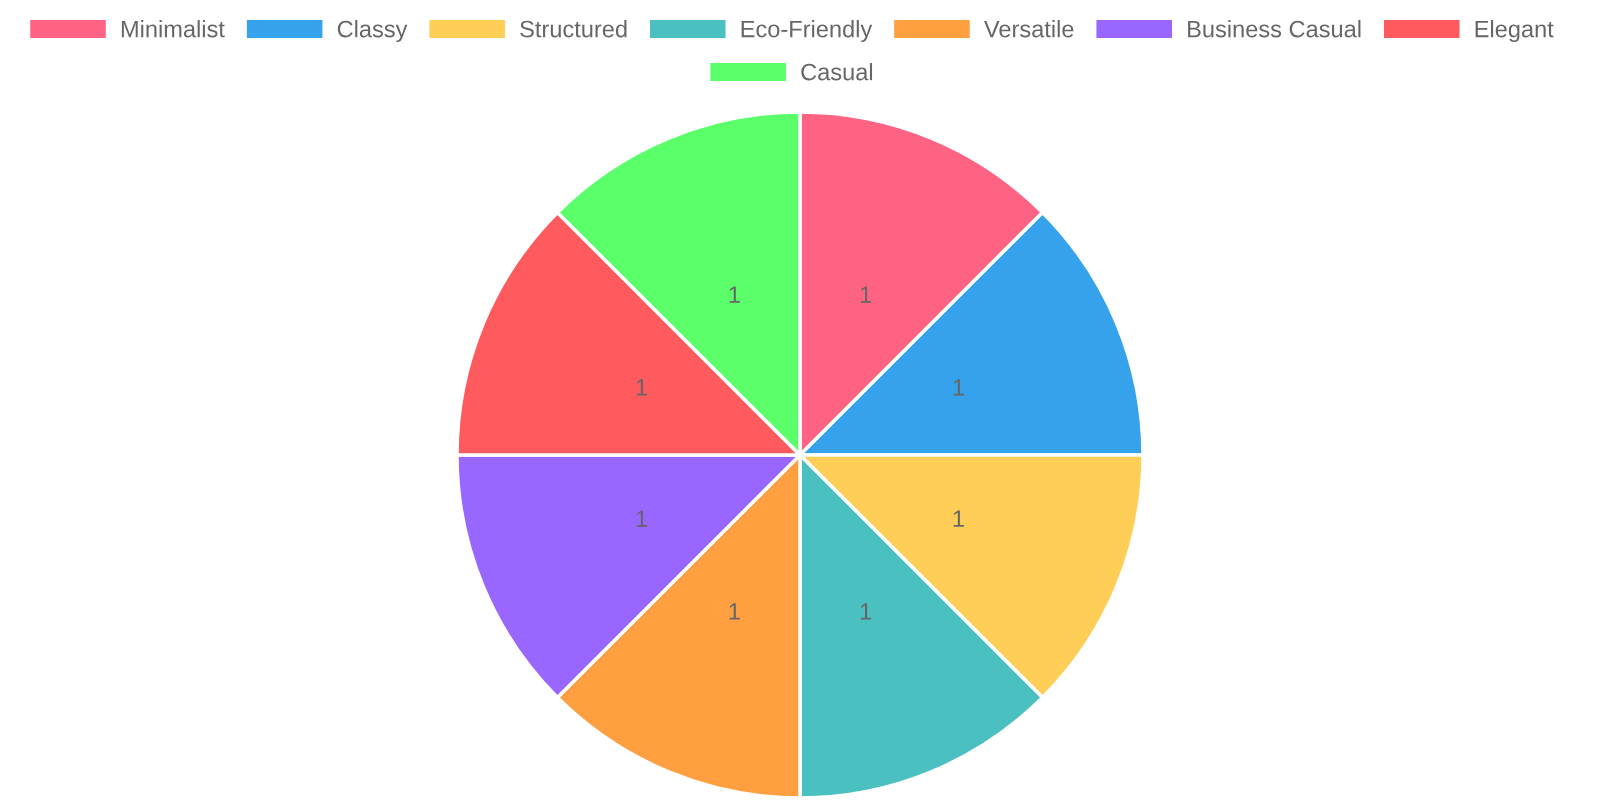 Image resolution: width=1600 pixels, height=800 pixels. What do you see at coordinates (1514, 31) in the screenshot?
I see `legend-label: Elegant` at bounding box center [1514, 31].